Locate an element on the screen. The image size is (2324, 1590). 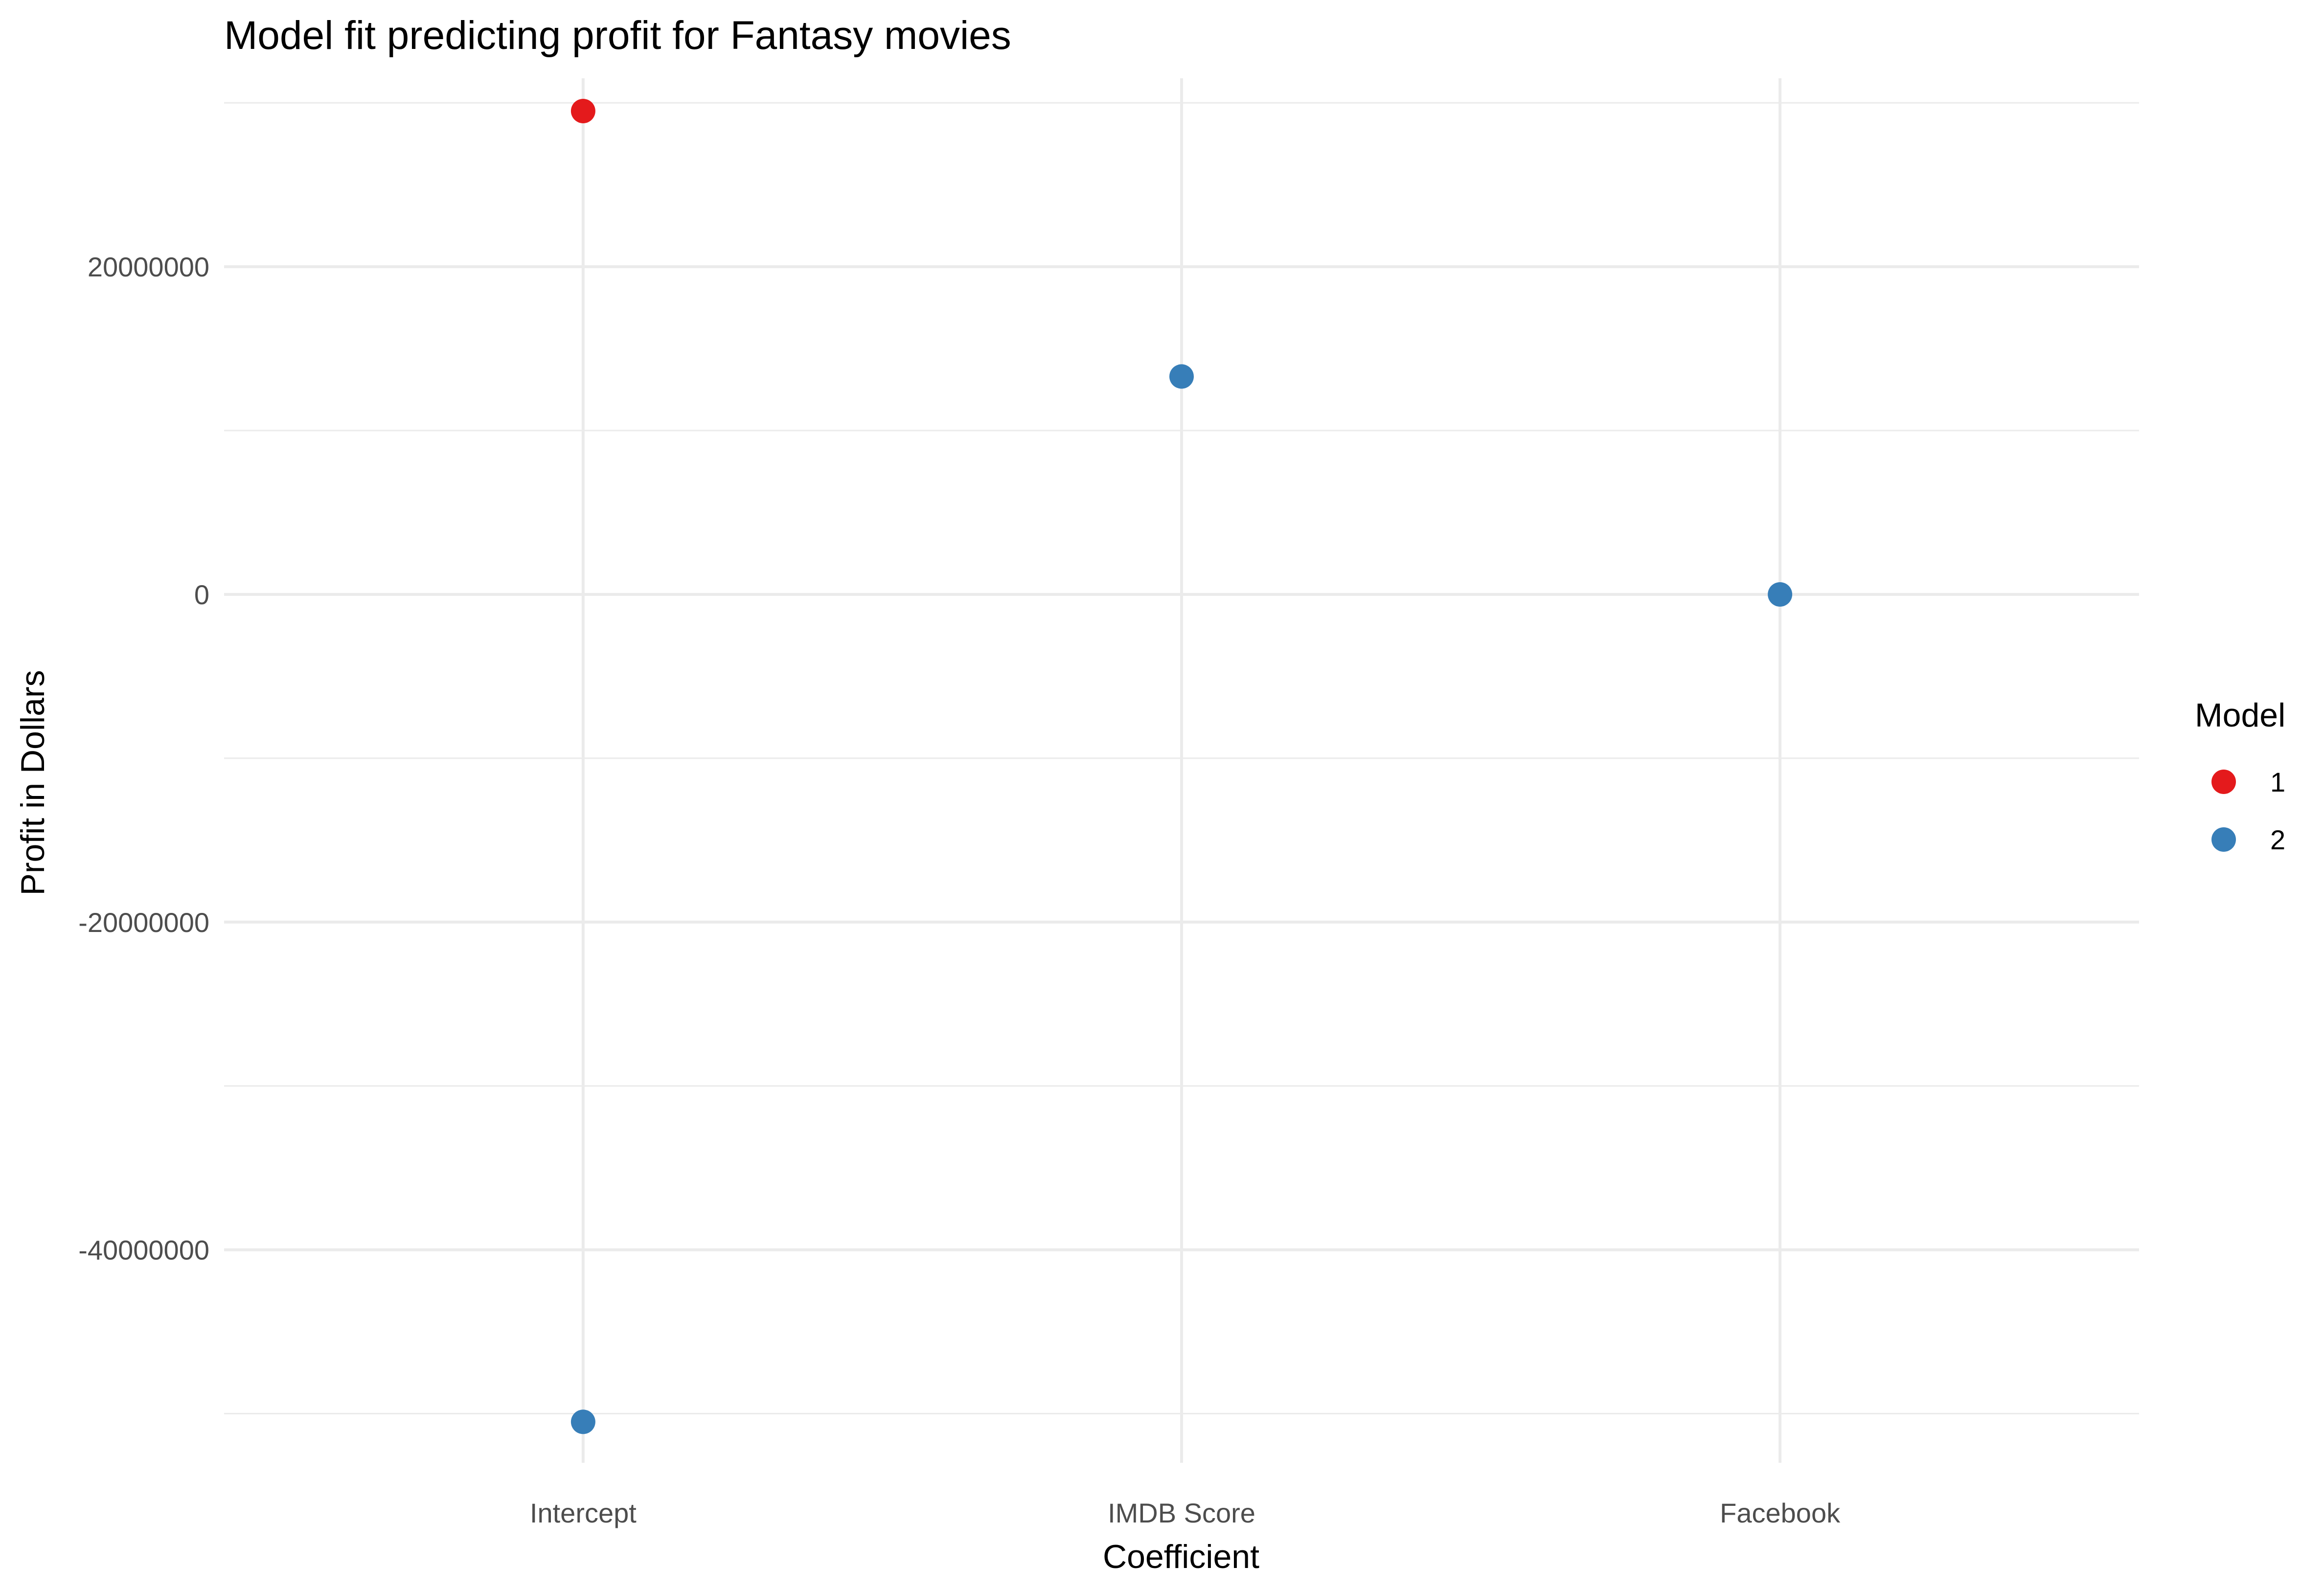
legend-title: Model is located at coordinates (2240, 716).